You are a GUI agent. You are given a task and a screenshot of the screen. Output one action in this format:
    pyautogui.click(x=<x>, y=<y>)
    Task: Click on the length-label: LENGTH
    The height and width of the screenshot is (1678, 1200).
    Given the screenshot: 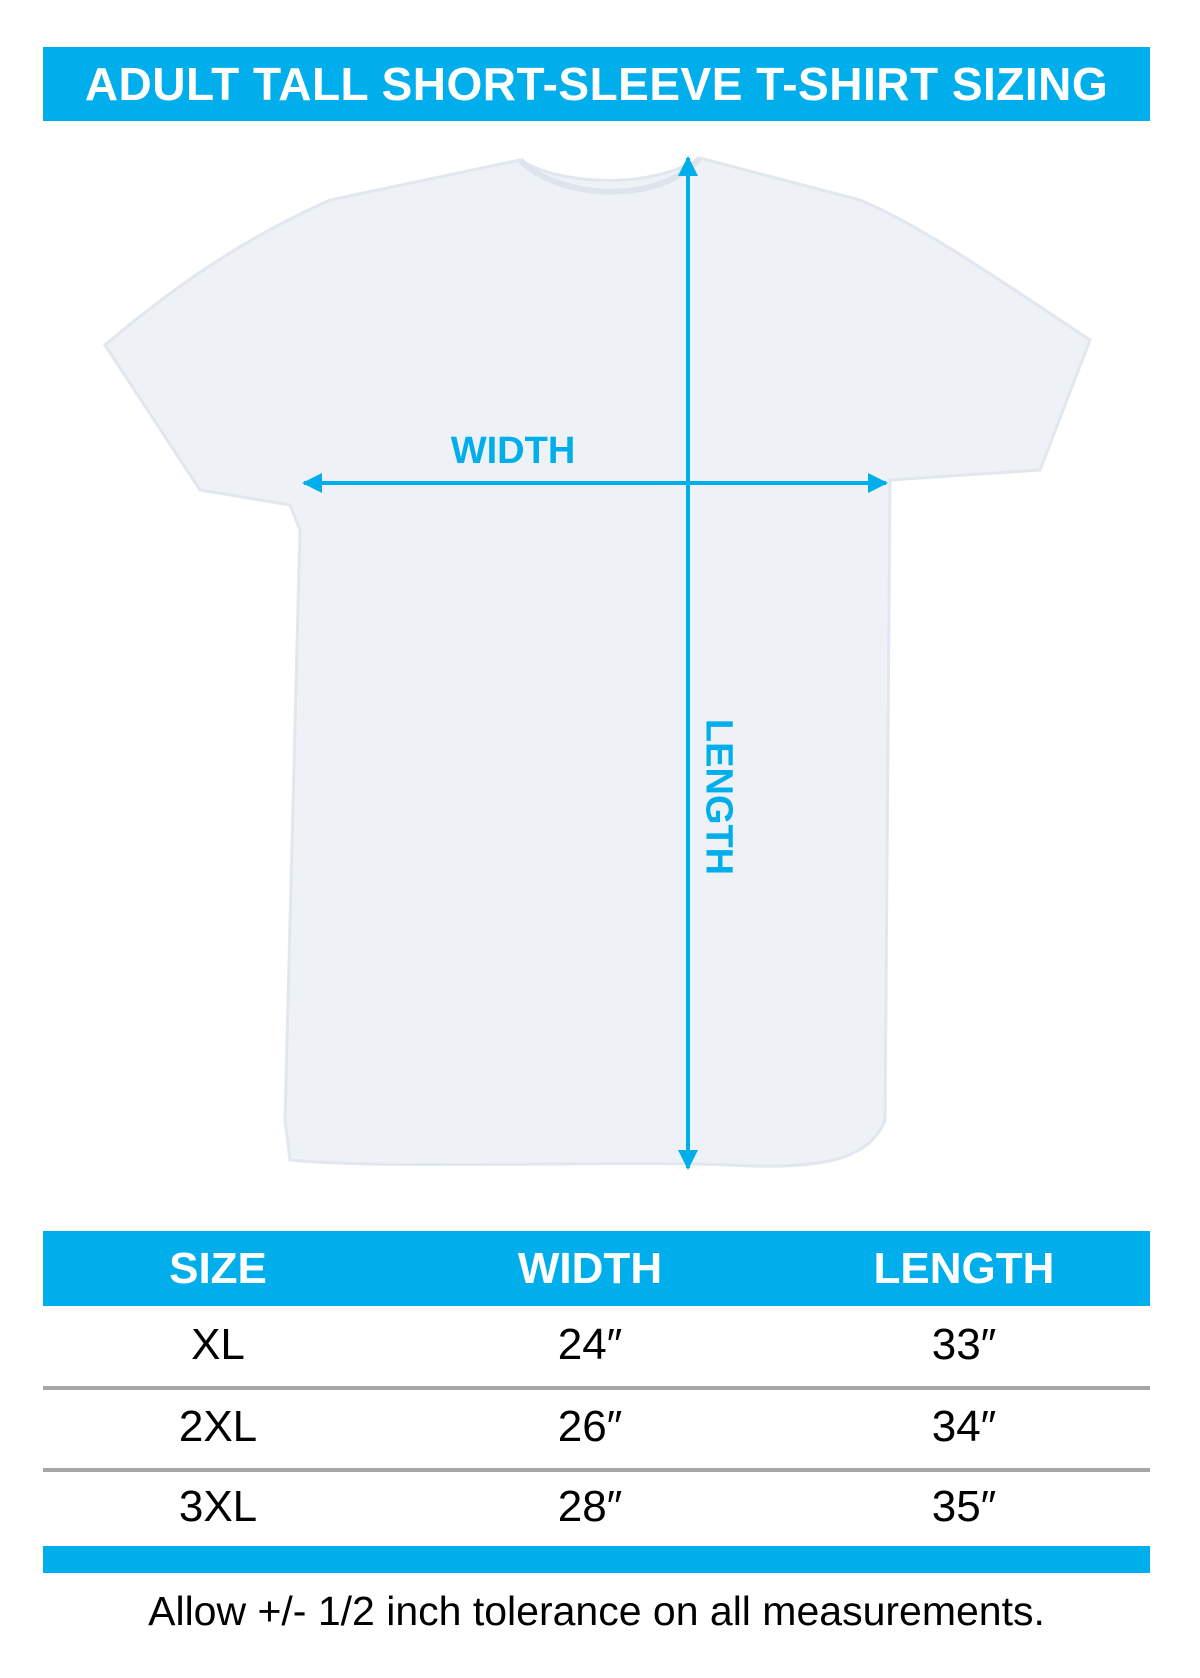 What is the action you would take?
    pyautogui.click(x=718, y=797)
    